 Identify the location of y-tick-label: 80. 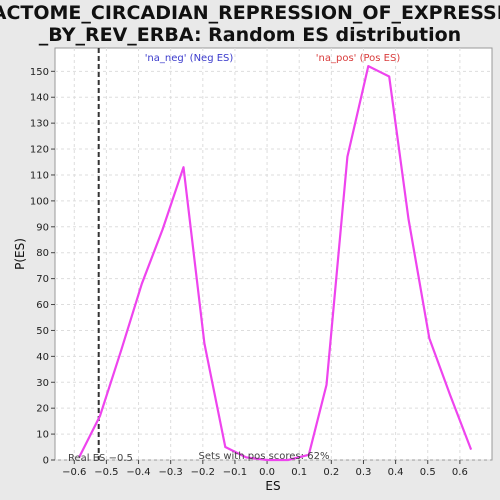
(42, 253).